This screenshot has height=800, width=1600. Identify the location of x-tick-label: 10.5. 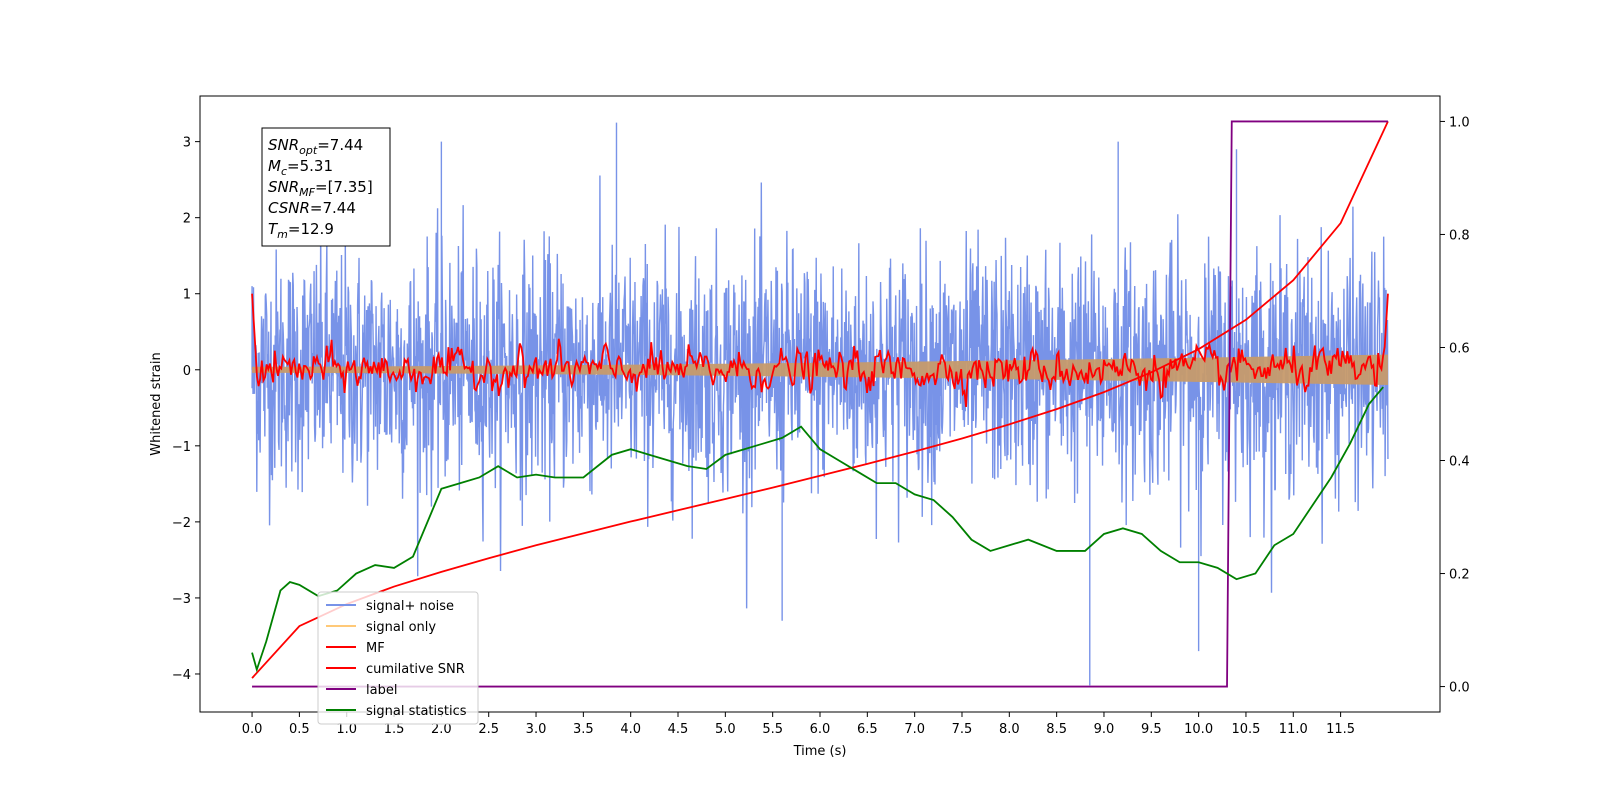
(1245, 729).